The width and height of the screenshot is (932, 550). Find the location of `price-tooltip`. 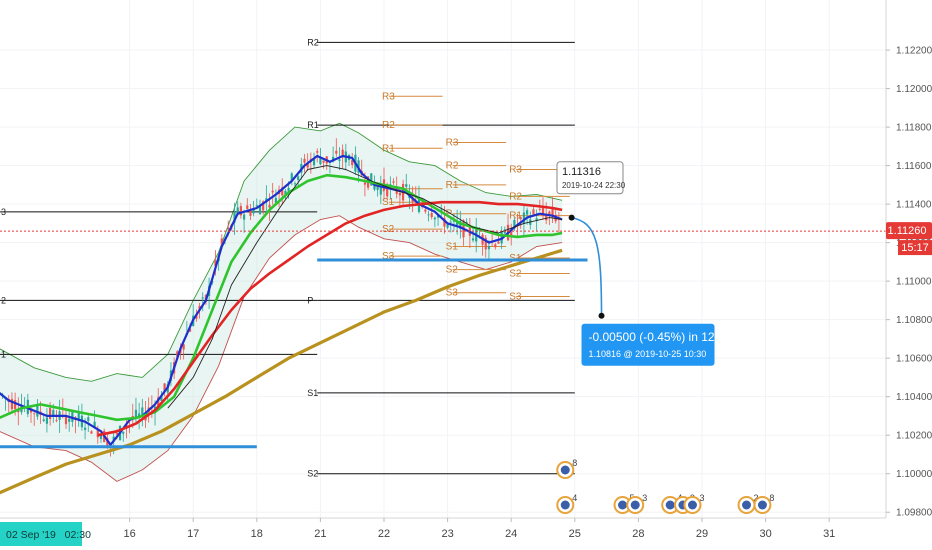

price-tooltip is located at coordinates (590, 178).